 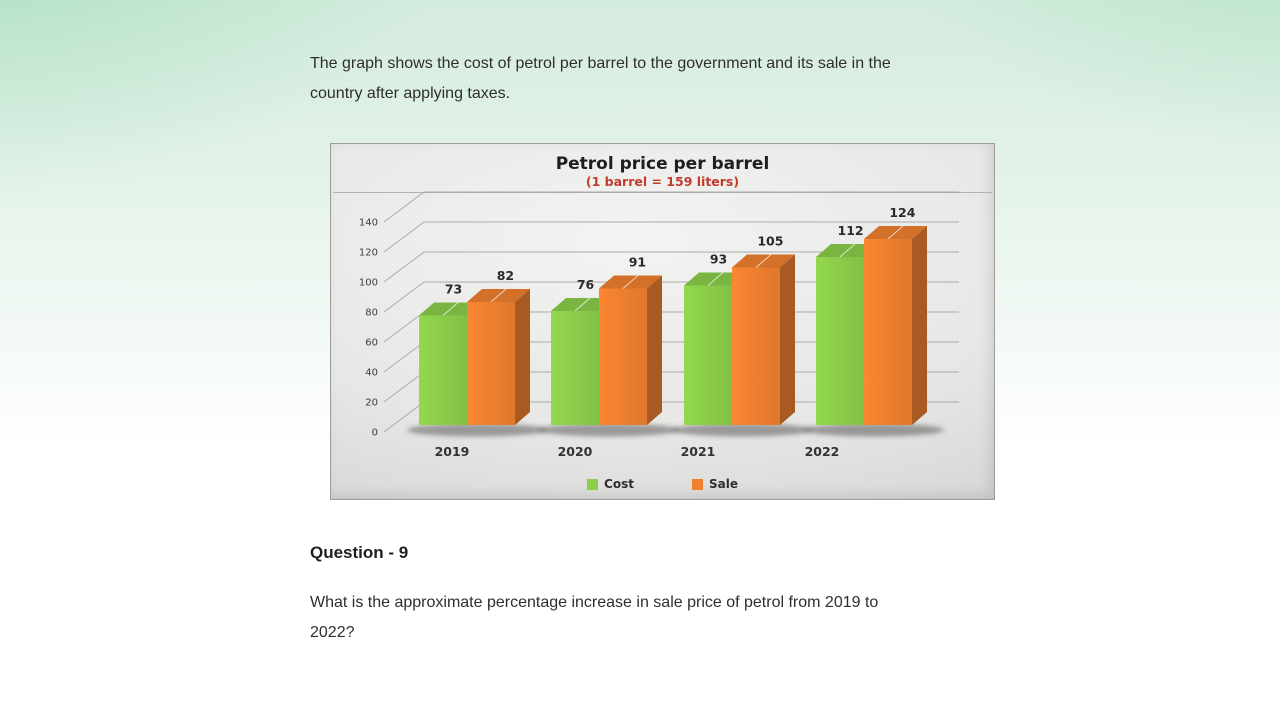 I want to click on svg-text: 93, so click(x=718, y=259).